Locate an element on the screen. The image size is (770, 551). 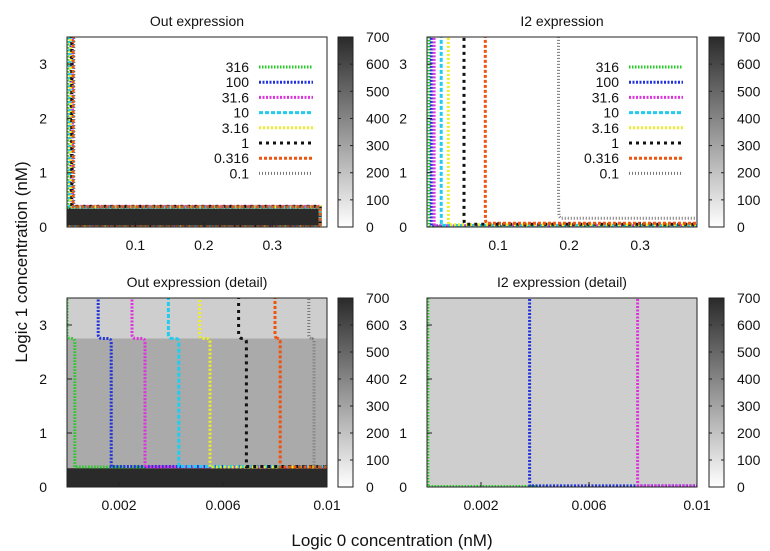
legend-label: 3.16 is located at coordinates (605, 128).